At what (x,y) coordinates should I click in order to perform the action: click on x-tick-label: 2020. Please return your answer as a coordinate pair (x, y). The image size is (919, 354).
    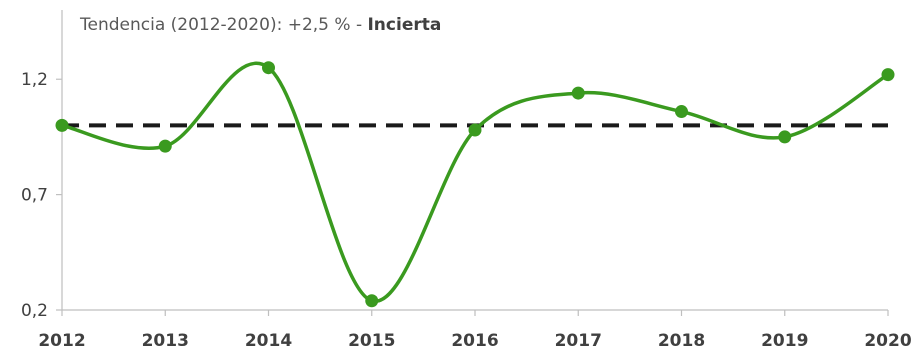
    Looking at the image, I should click on (887, 341).